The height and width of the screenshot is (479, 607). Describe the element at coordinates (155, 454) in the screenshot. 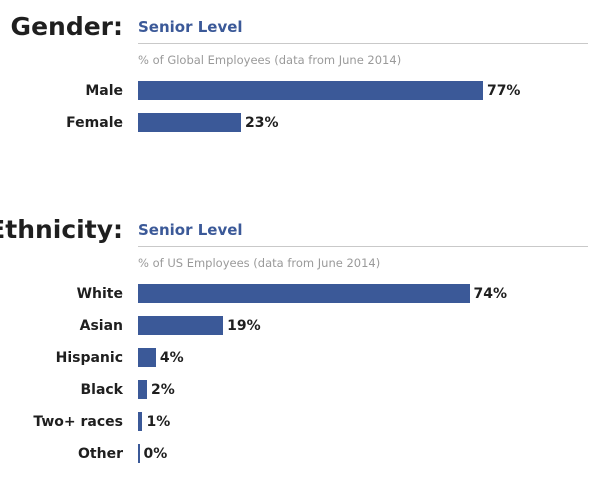

I see `ethnicity-value-label-other: 0%` at that location.